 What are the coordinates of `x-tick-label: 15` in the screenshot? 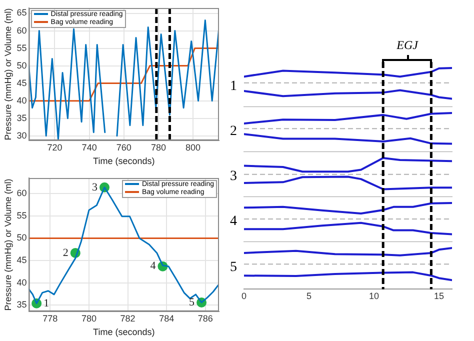 It's located at (439, 296).